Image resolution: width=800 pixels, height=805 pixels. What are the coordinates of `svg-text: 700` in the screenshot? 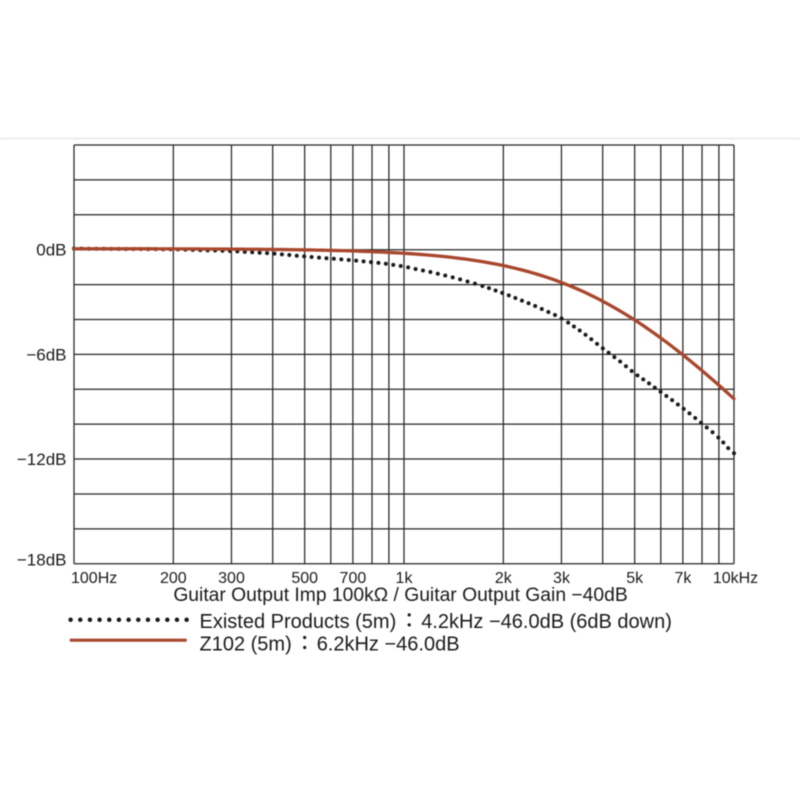 It's located at (353, 578).